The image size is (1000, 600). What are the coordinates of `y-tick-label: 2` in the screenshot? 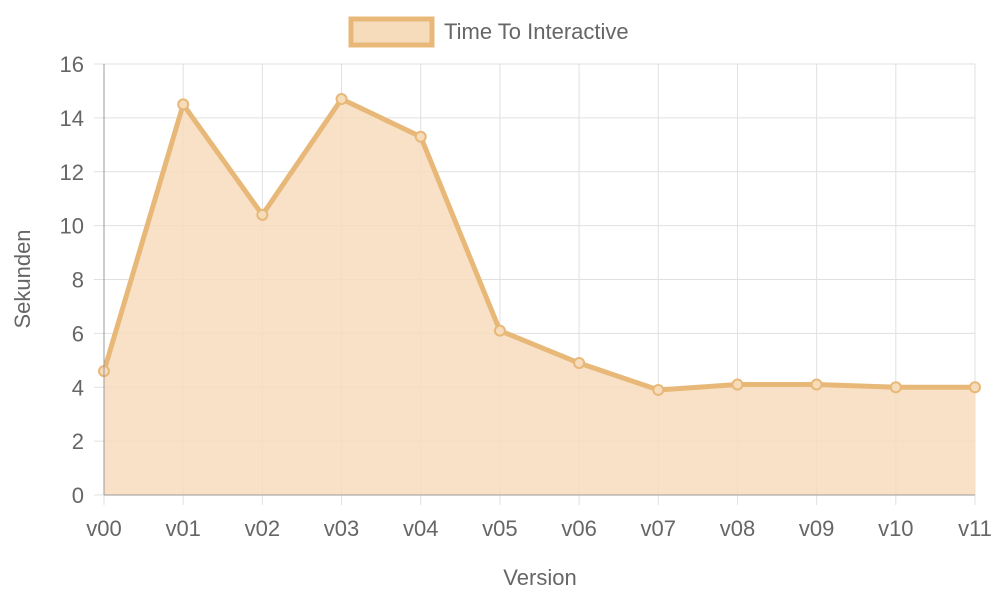 It's located at (78, 441).